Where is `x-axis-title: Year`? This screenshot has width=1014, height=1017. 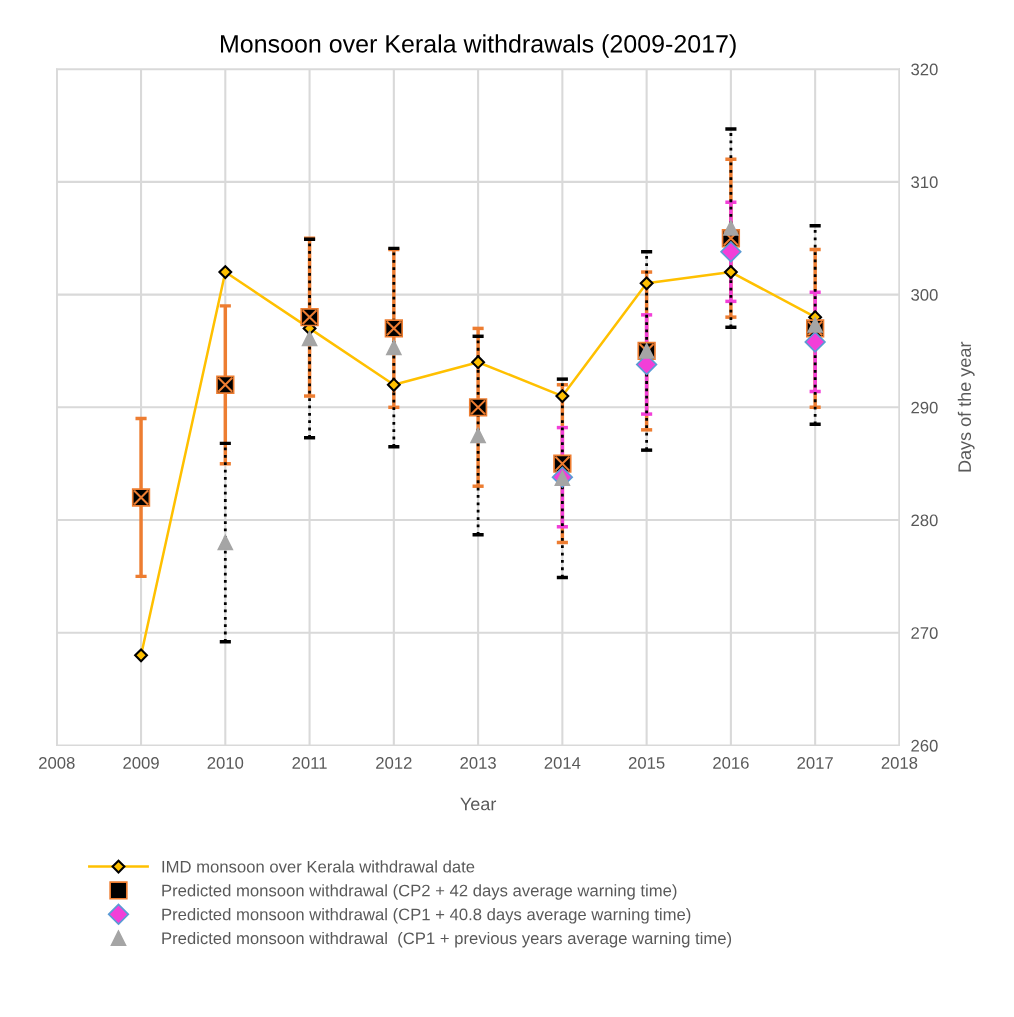
x-axis-title: Year is located at coordinates (478, 804).